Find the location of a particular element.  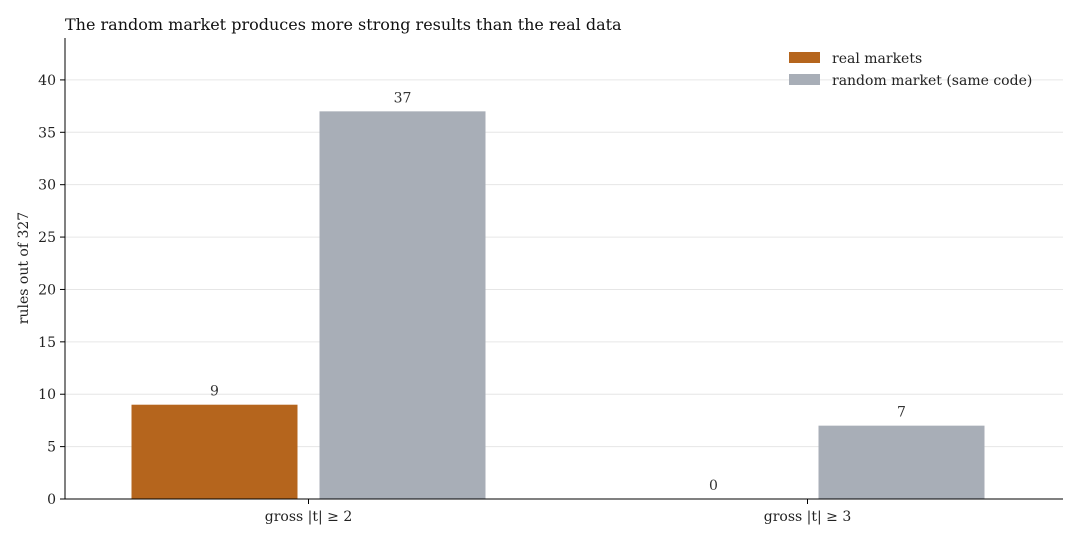

y-tick-label: 10 is located at coordinates (47, 395).